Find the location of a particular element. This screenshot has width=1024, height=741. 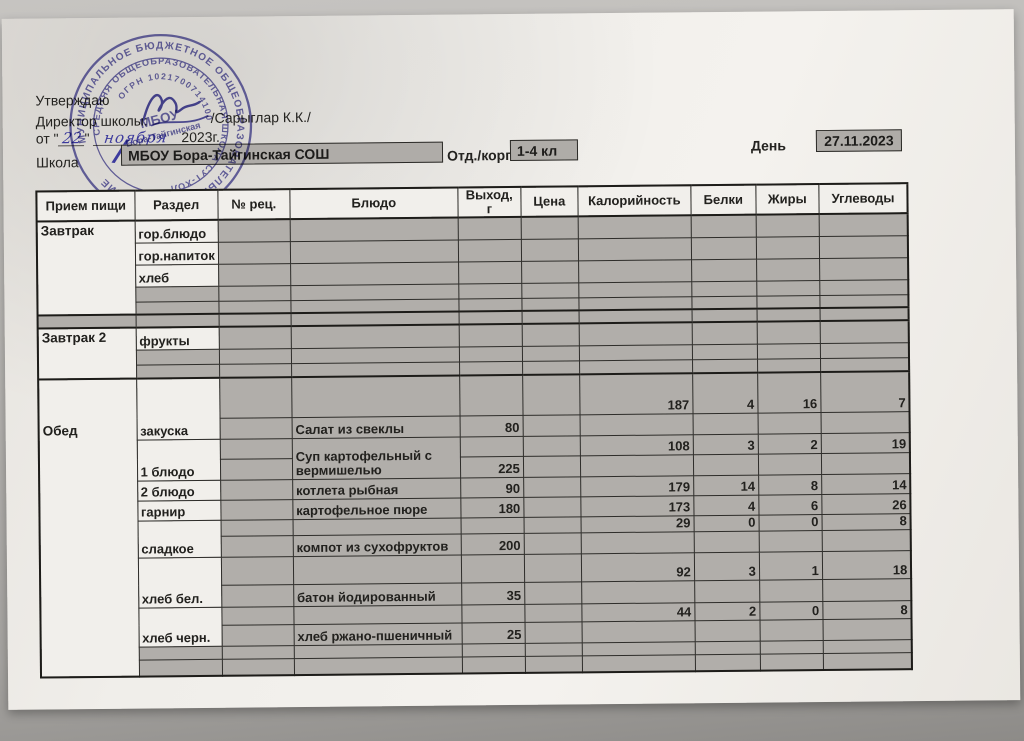

header-cell: Белки is located at coordinates (723, 200).